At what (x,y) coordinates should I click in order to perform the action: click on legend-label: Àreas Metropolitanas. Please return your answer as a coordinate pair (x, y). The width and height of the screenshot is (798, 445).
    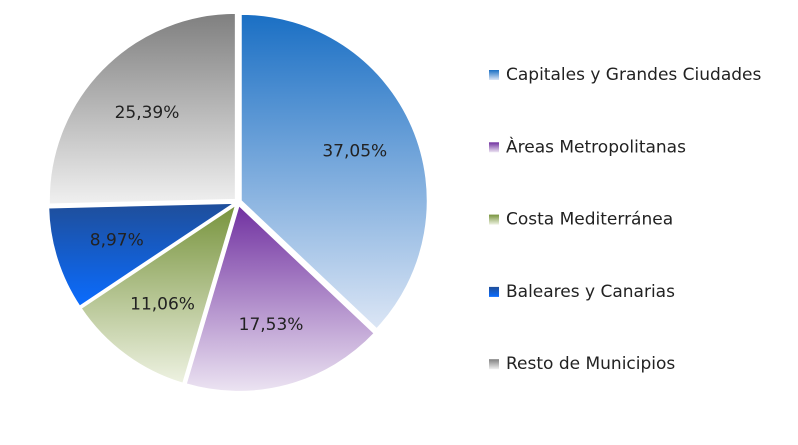
    Looking at the image, I should click on (596, 146).